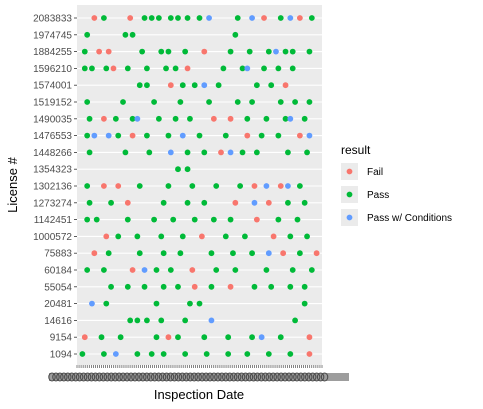 This screenshot has width=483, height=409. I want to click on x-tick-labels-overplotted, so click(198, 377).